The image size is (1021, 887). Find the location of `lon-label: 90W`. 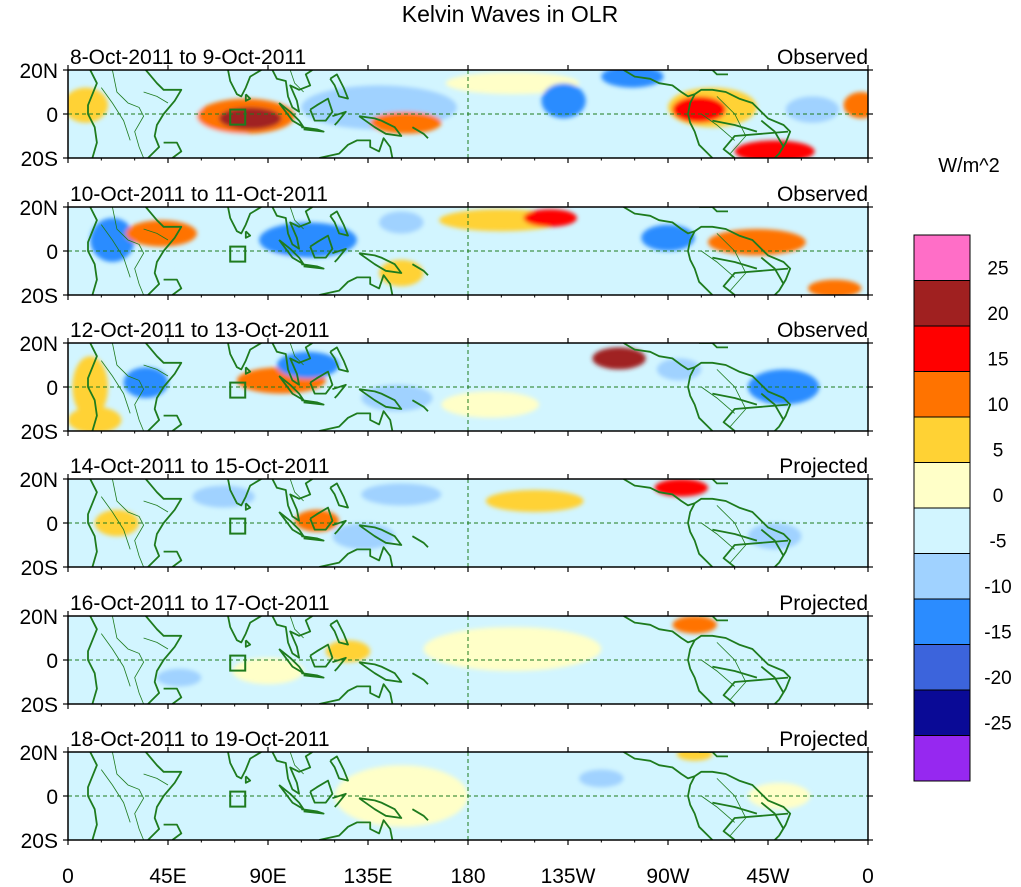

lon-label: 90W is located at coordinates (667, 876).